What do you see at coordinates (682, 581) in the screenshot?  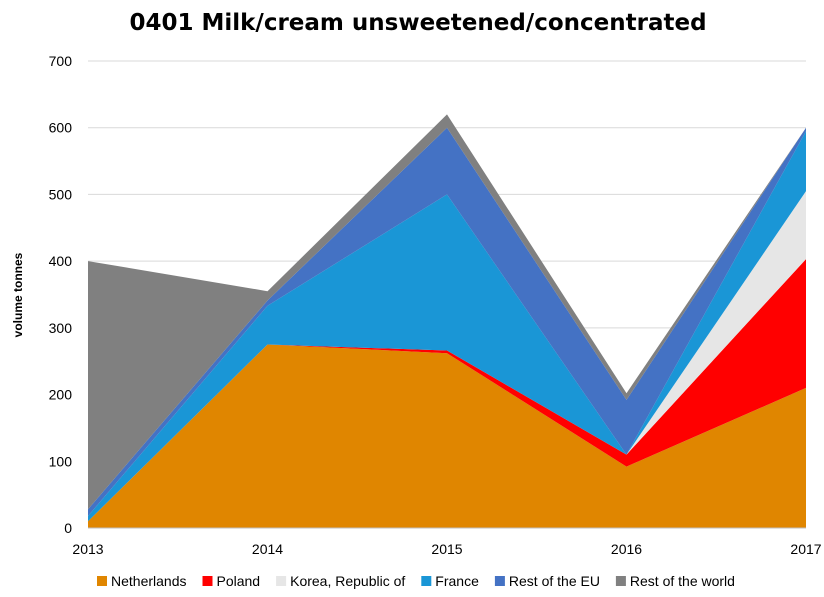 I see `legend-label: Rest of the world` at bounding box center [682, 581].